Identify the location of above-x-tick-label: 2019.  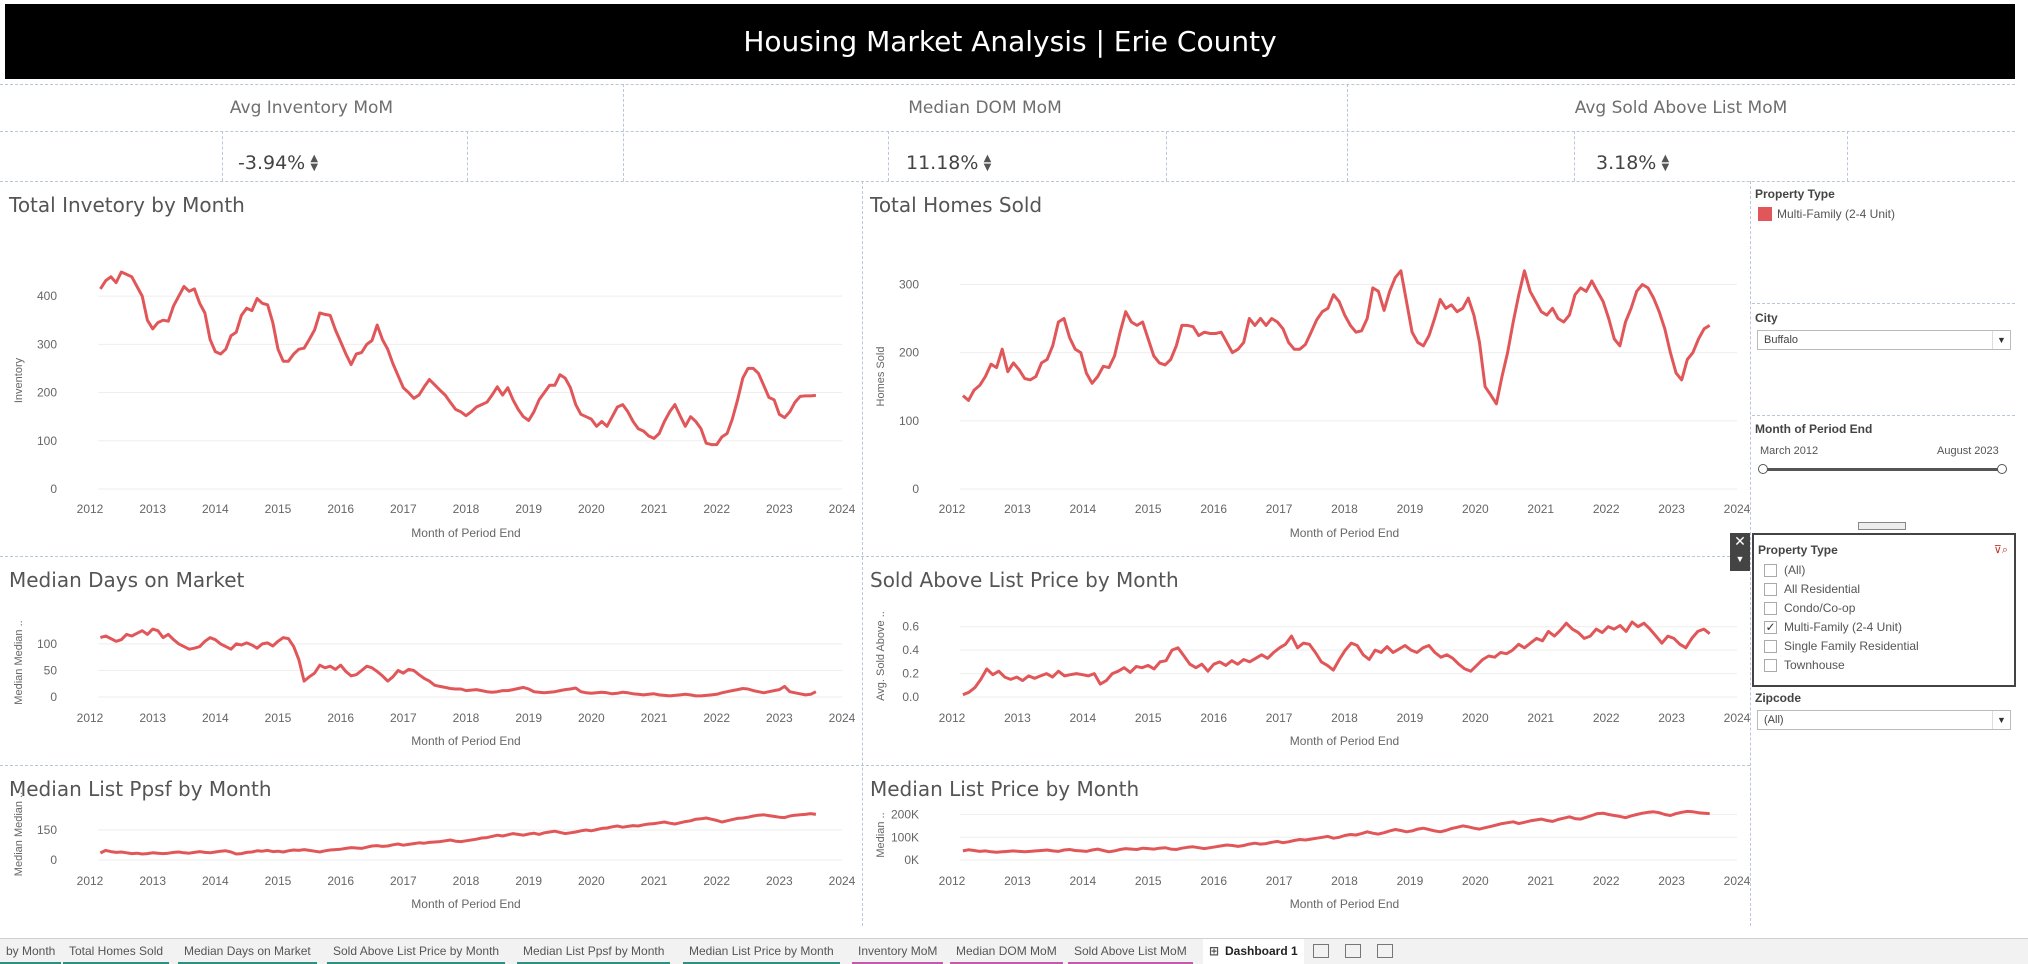
(1410, 718).